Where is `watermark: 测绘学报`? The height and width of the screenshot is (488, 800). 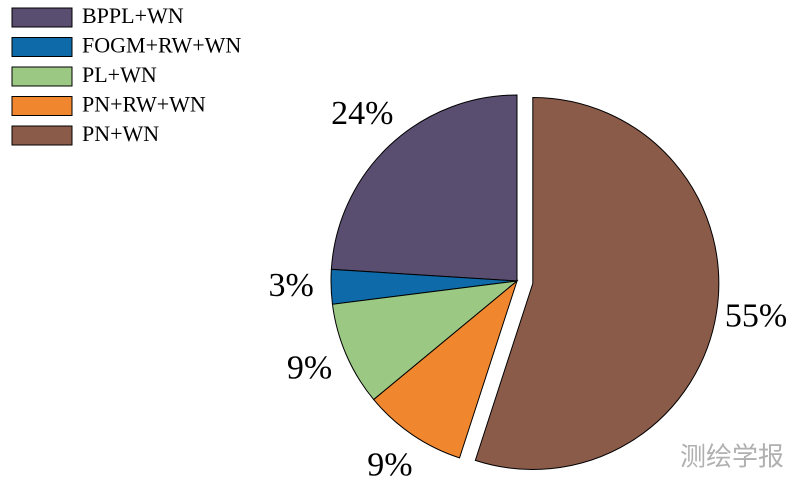 watermark: 测绘学报 is located at coordinates (732, 458).